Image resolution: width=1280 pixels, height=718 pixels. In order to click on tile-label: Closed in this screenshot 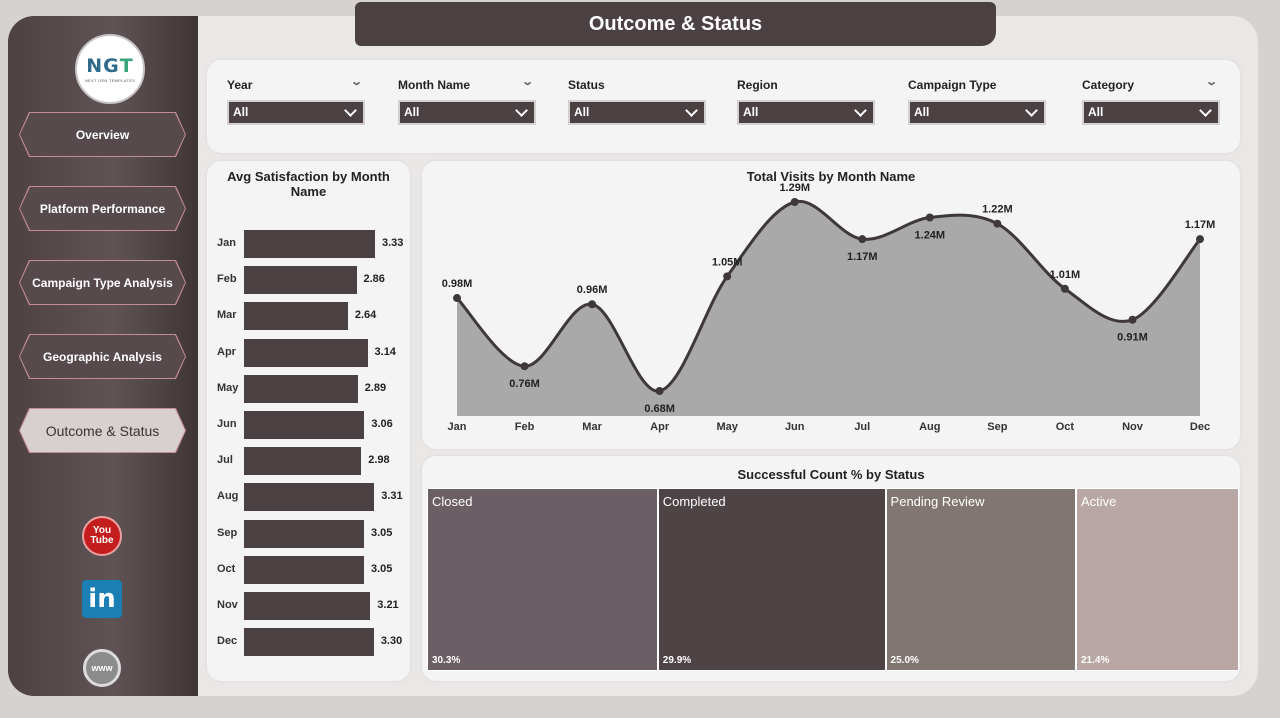, I will do `click(452, 501)`.